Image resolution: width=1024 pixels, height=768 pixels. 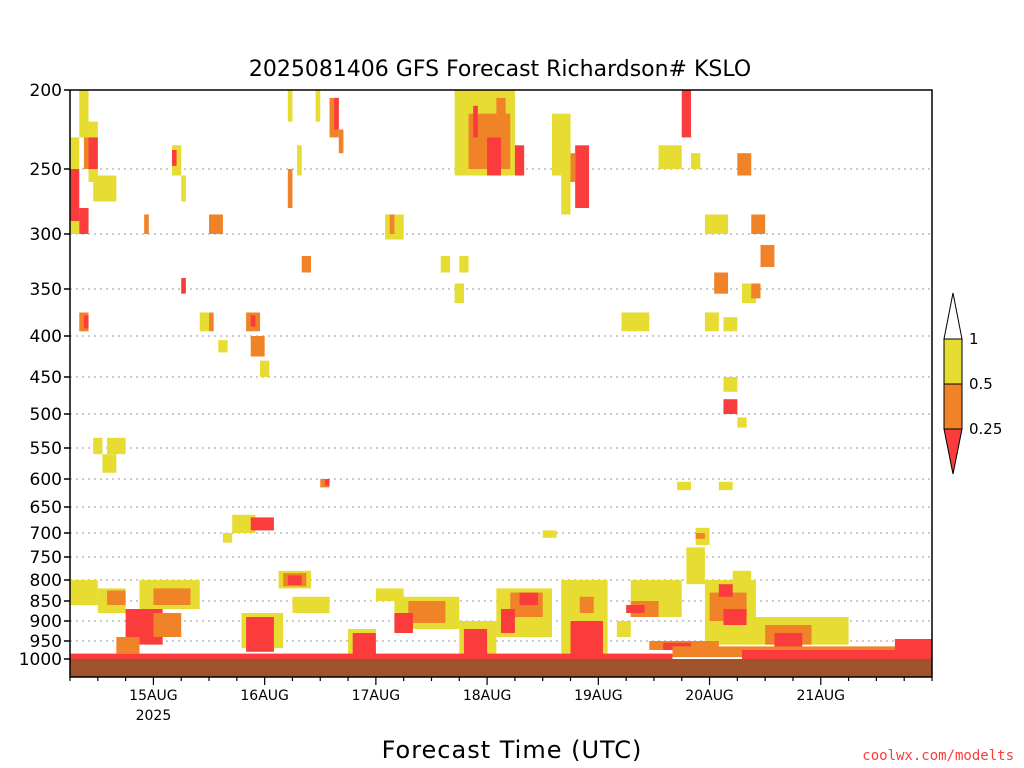 I want to click on legend-level-label: 1, so click(x=974, y=339).